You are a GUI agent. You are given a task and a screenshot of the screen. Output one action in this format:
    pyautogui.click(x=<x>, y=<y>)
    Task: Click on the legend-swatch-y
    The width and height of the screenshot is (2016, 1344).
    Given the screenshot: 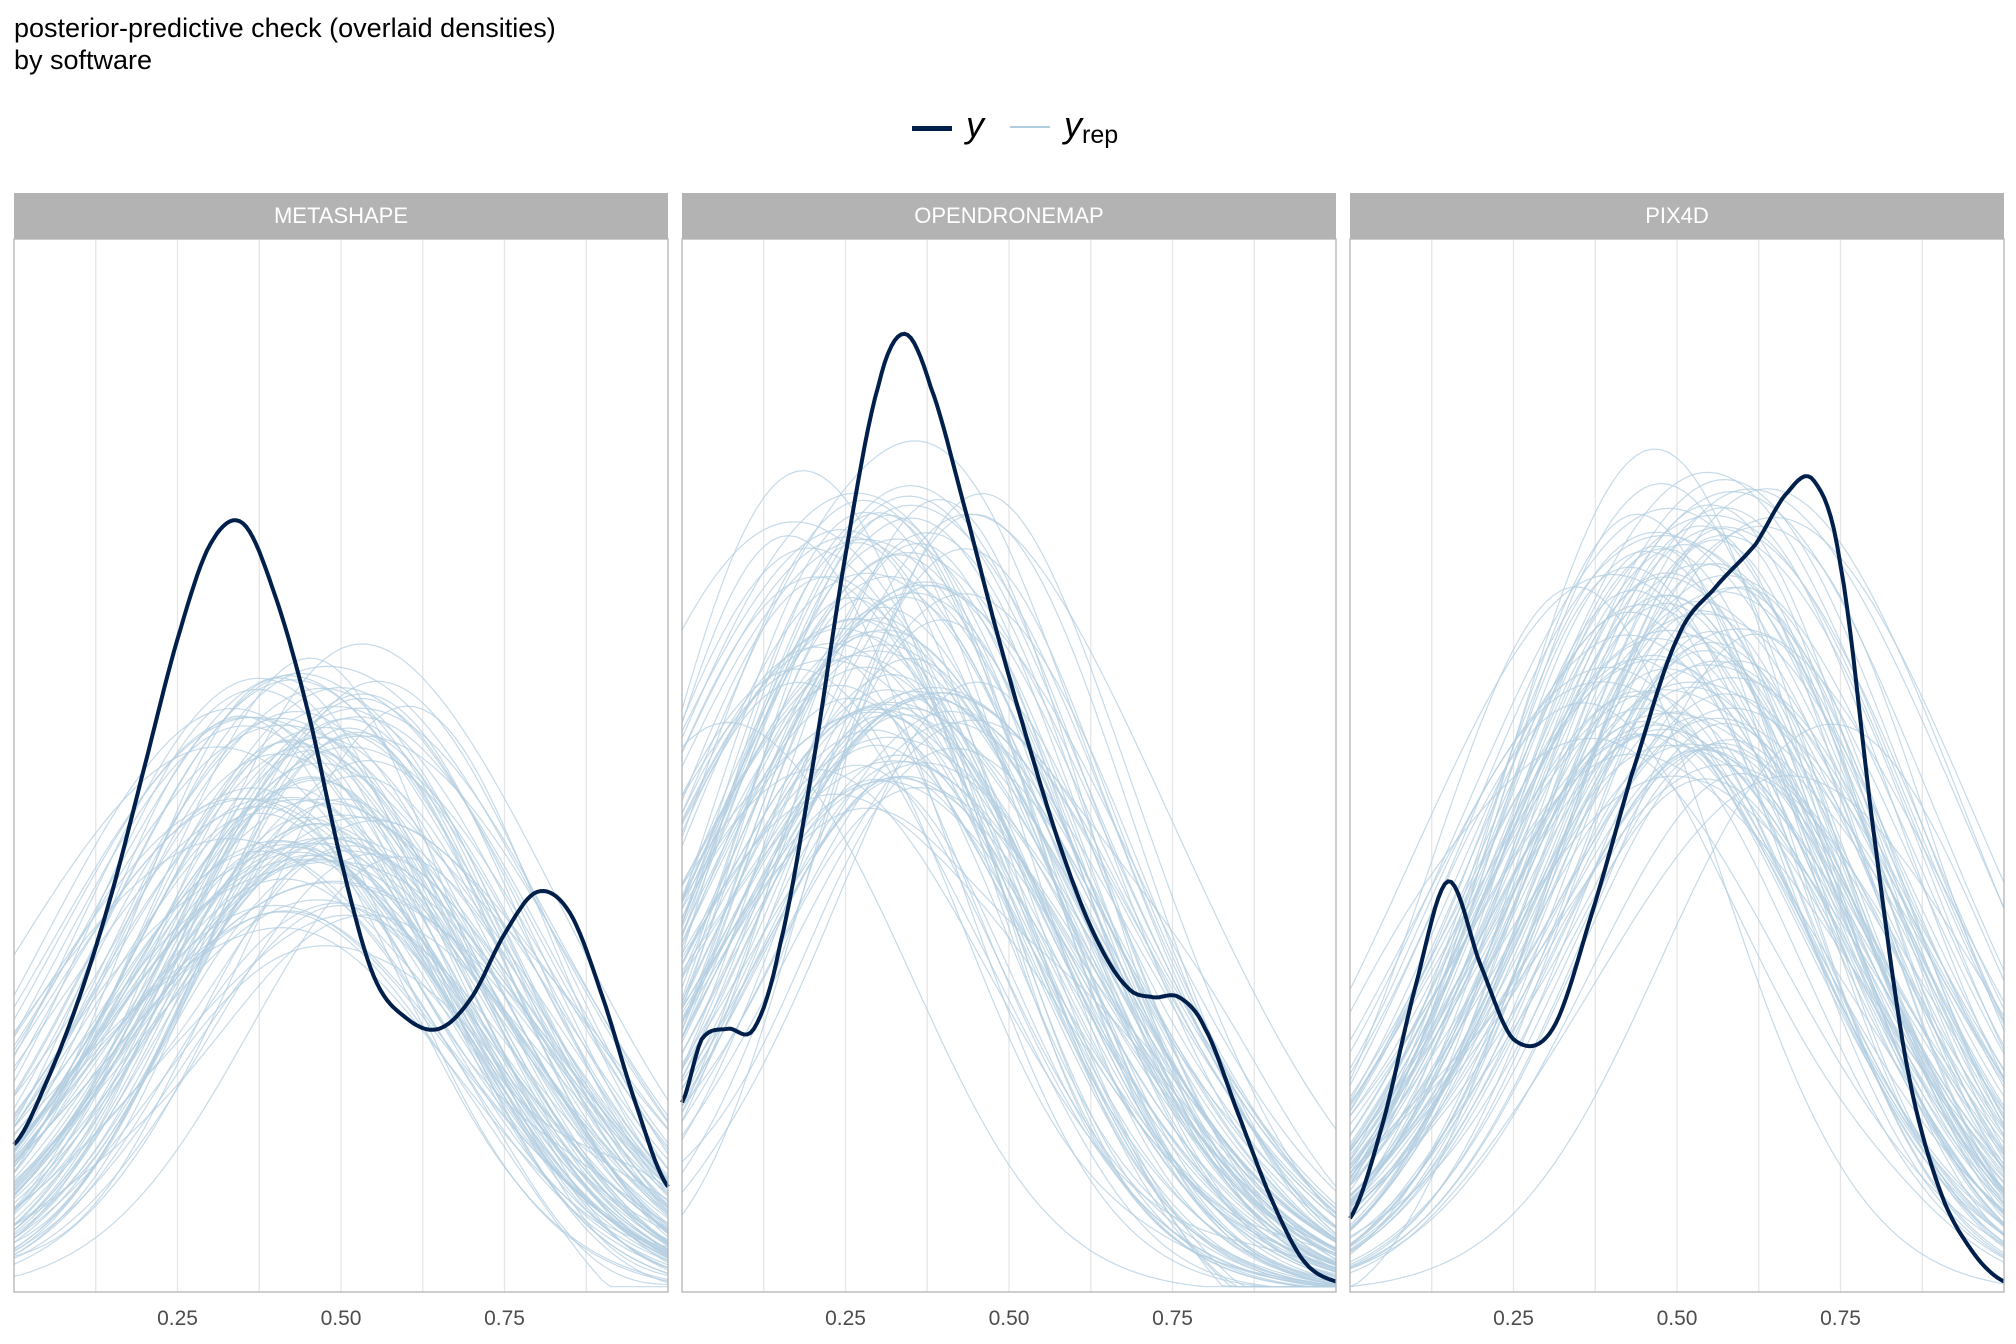 What is the action you would take?
    pyautogui.click(x=932, y=128)
    